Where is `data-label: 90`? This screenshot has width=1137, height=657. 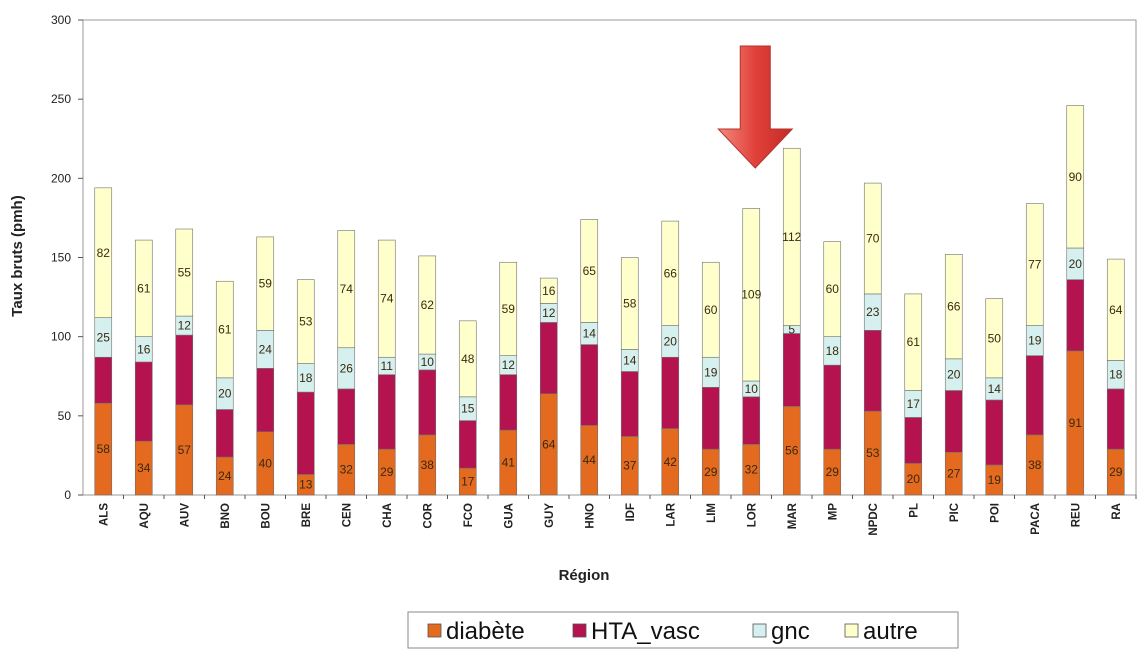
data-label: 90 is located at coordinates (1076, 177).